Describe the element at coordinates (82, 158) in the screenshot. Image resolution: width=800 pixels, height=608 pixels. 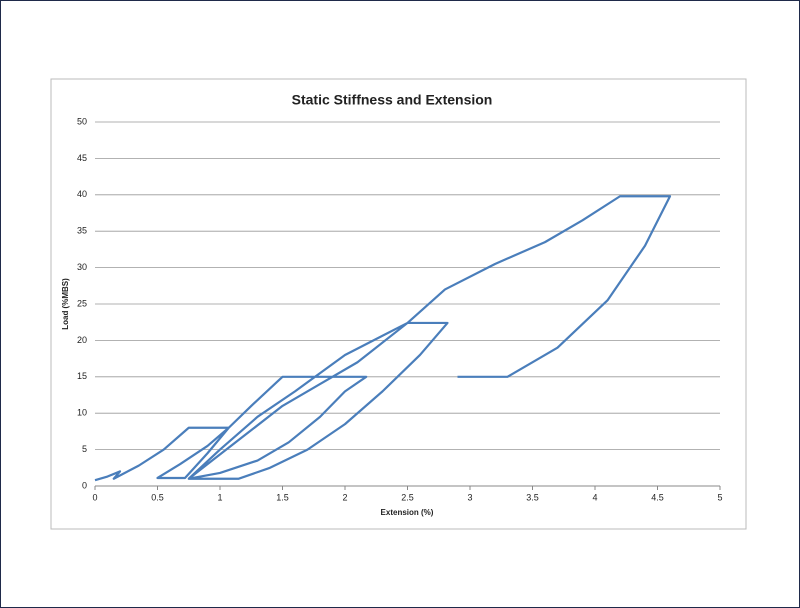
I see `y-tick-label: 45` at that location.